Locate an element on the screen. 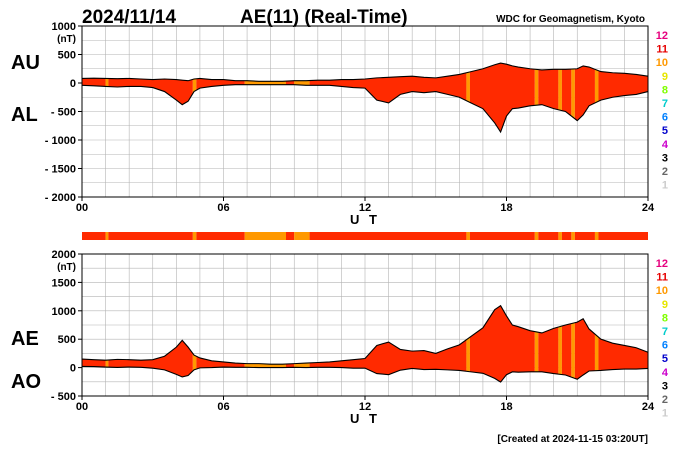 This screenshot has height=450, width=700. series-line-ao is located at coordinates (365, 374).